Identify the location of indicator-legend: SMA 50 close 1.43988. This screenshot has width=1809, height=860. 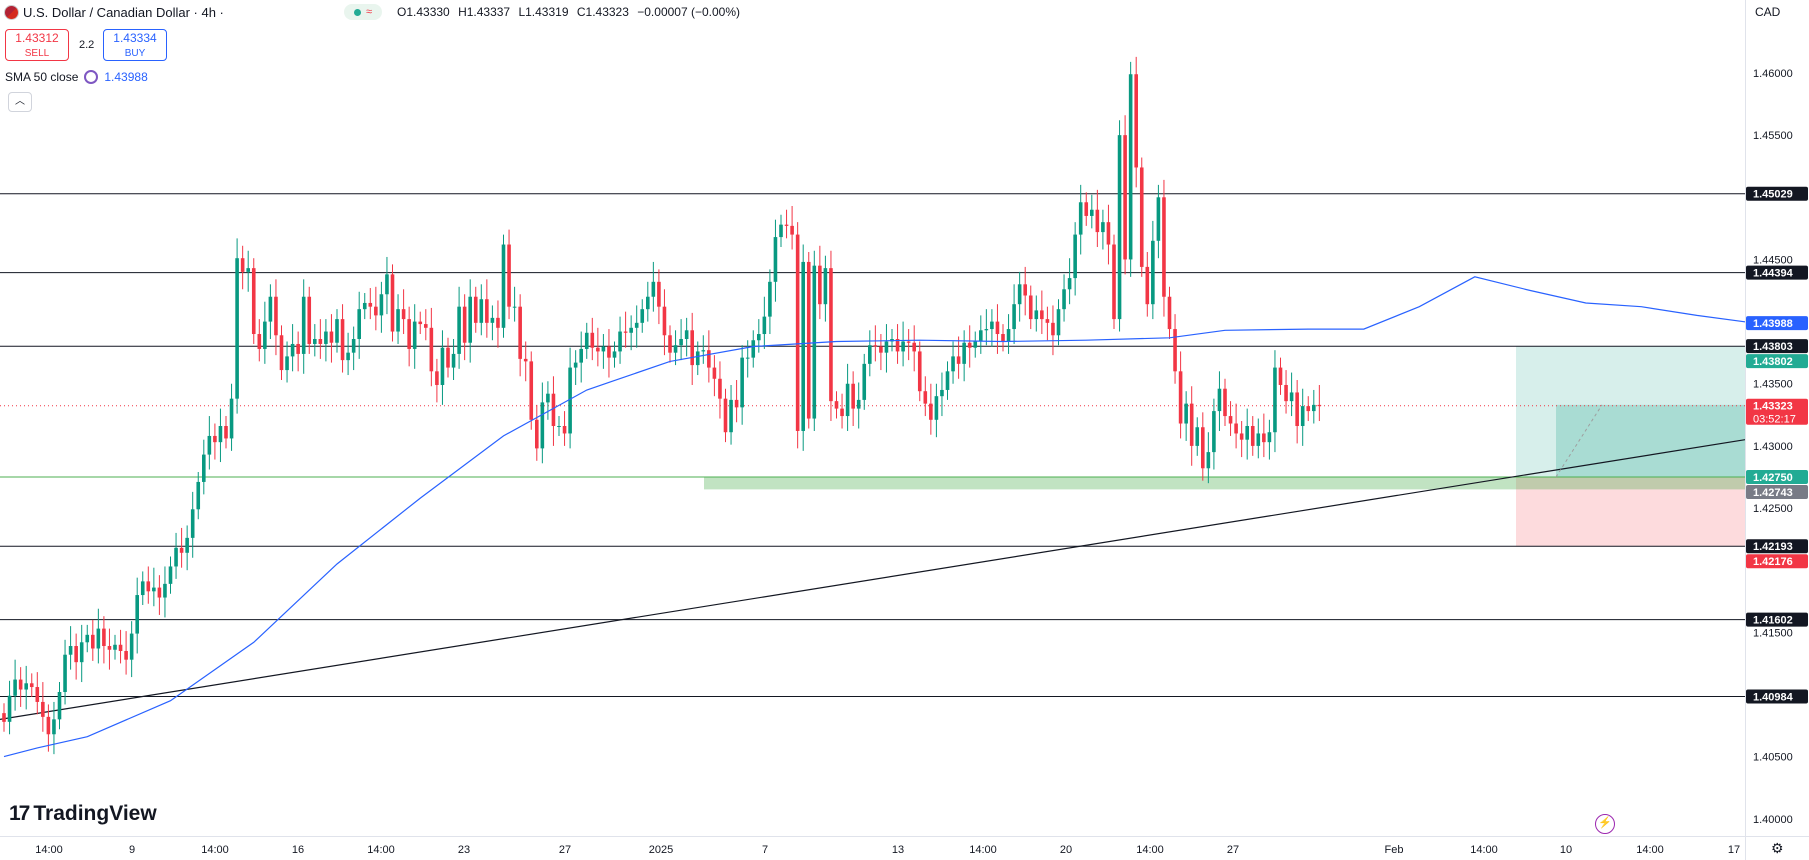
(76, 77).